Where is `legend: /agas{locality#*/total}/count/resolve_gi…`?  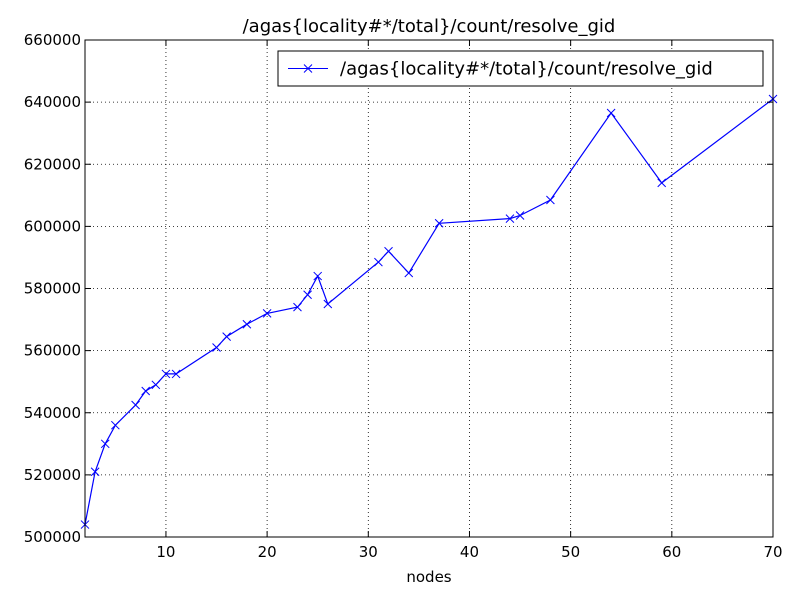 legend: /agas{locality#*/total}/count/resolve_gi… is located at coordinates (520, 68).